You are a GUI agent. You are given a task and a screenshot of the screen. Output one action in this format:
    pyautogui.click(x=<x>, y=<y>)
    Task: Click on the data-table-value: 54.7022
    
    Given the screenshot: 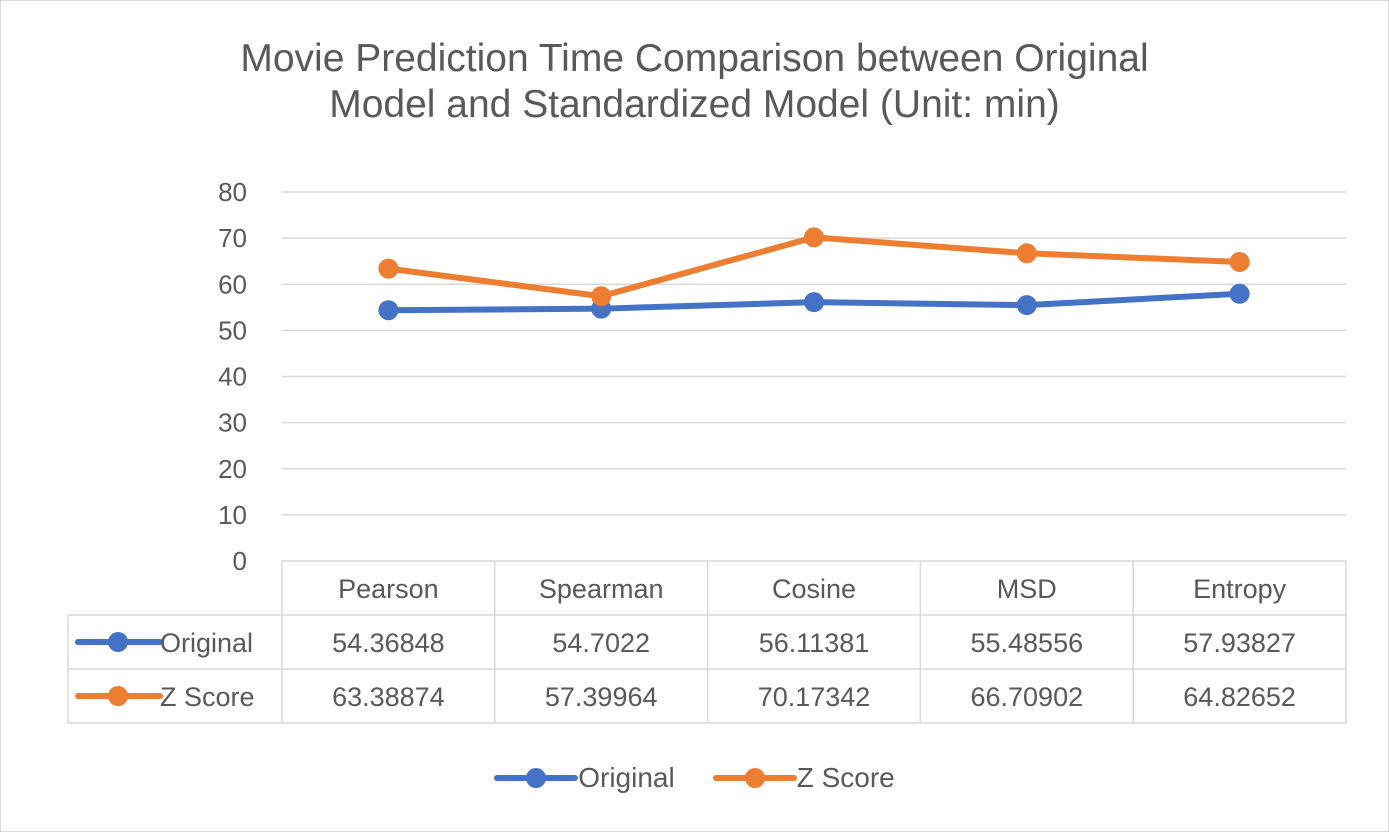 What is the action you would take?
    pyautogui.click(x=601, y=643)
    